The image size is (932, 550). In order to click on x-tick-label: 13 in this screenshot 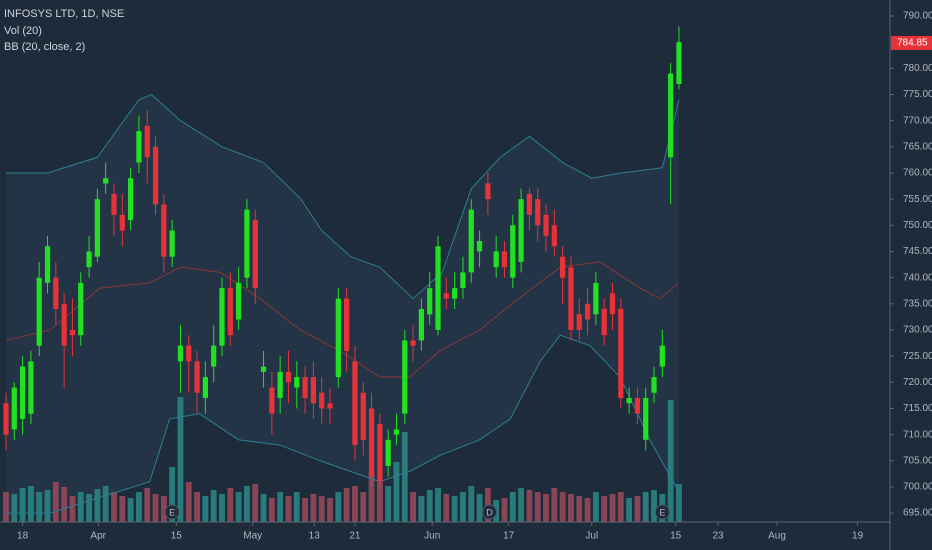, I will do `click(315, 536)`.